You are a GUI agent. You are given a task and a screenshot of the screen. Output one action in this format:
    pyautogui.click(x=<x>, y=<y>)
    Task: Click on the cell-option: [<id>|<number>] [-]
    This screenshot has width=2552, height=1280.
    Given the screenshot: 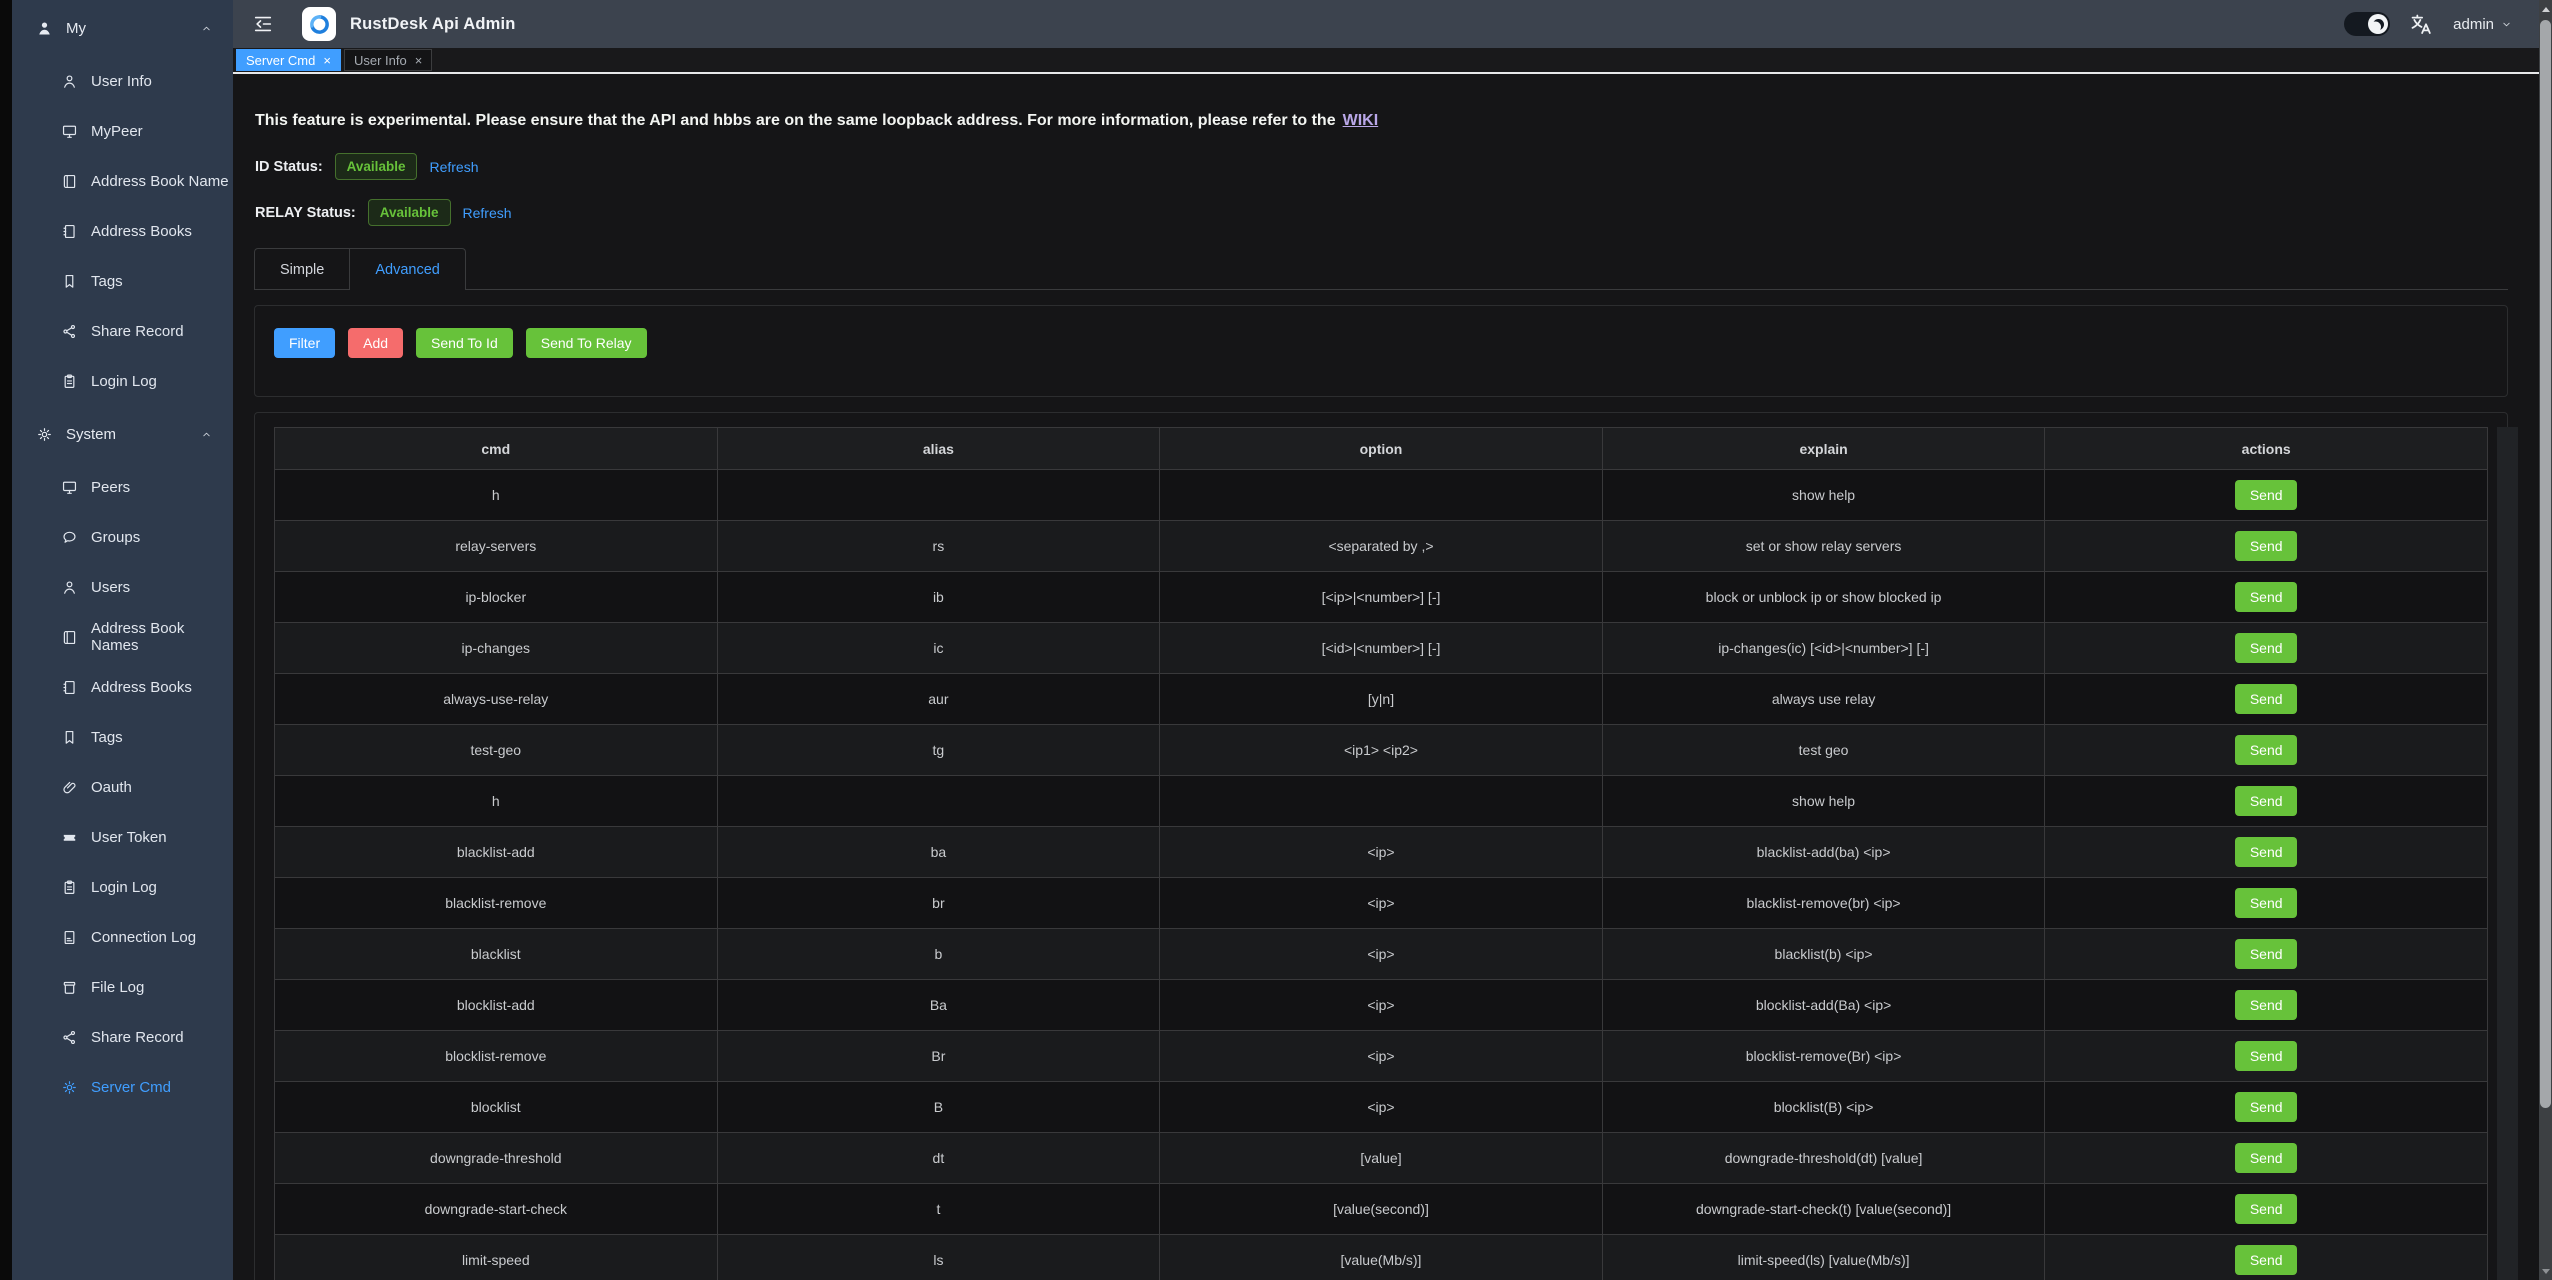 What is the action you would take?
    pyautogui.click(x=1381, y=648)
    